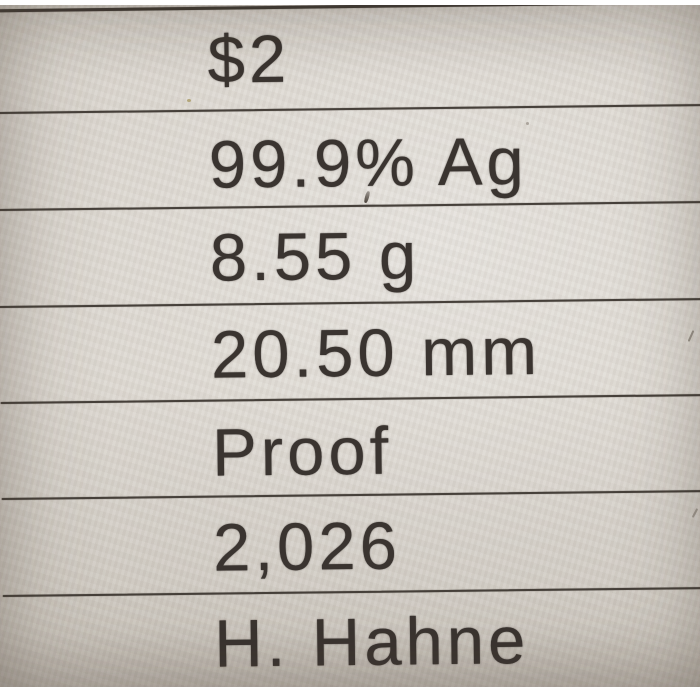 The image size is (700, 700). I want to click on spec-diameter: 20.50 mm, so click(376, 353).